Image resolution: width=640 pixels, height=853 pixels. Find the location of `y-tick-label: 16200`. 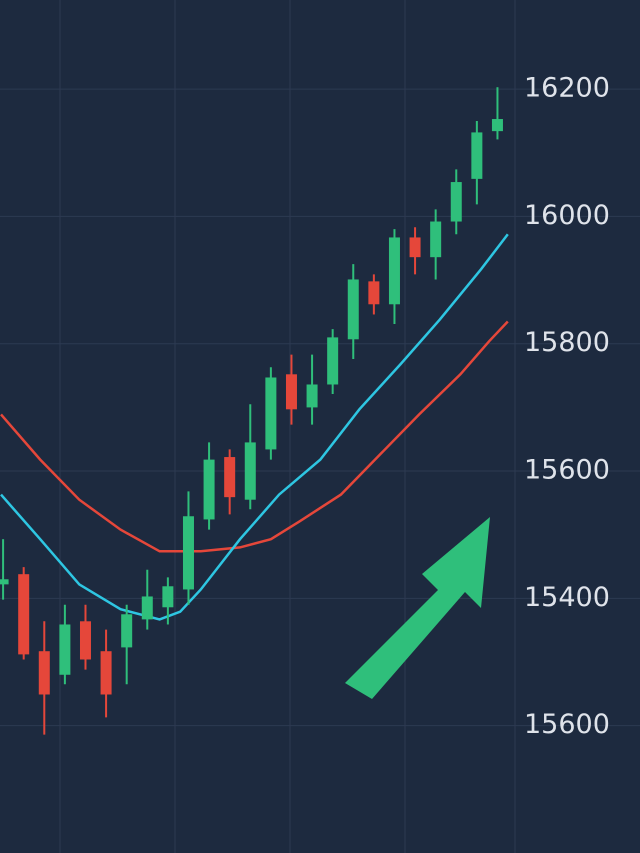

y-tick-label: 16200 is located at coordinates (567, 88).